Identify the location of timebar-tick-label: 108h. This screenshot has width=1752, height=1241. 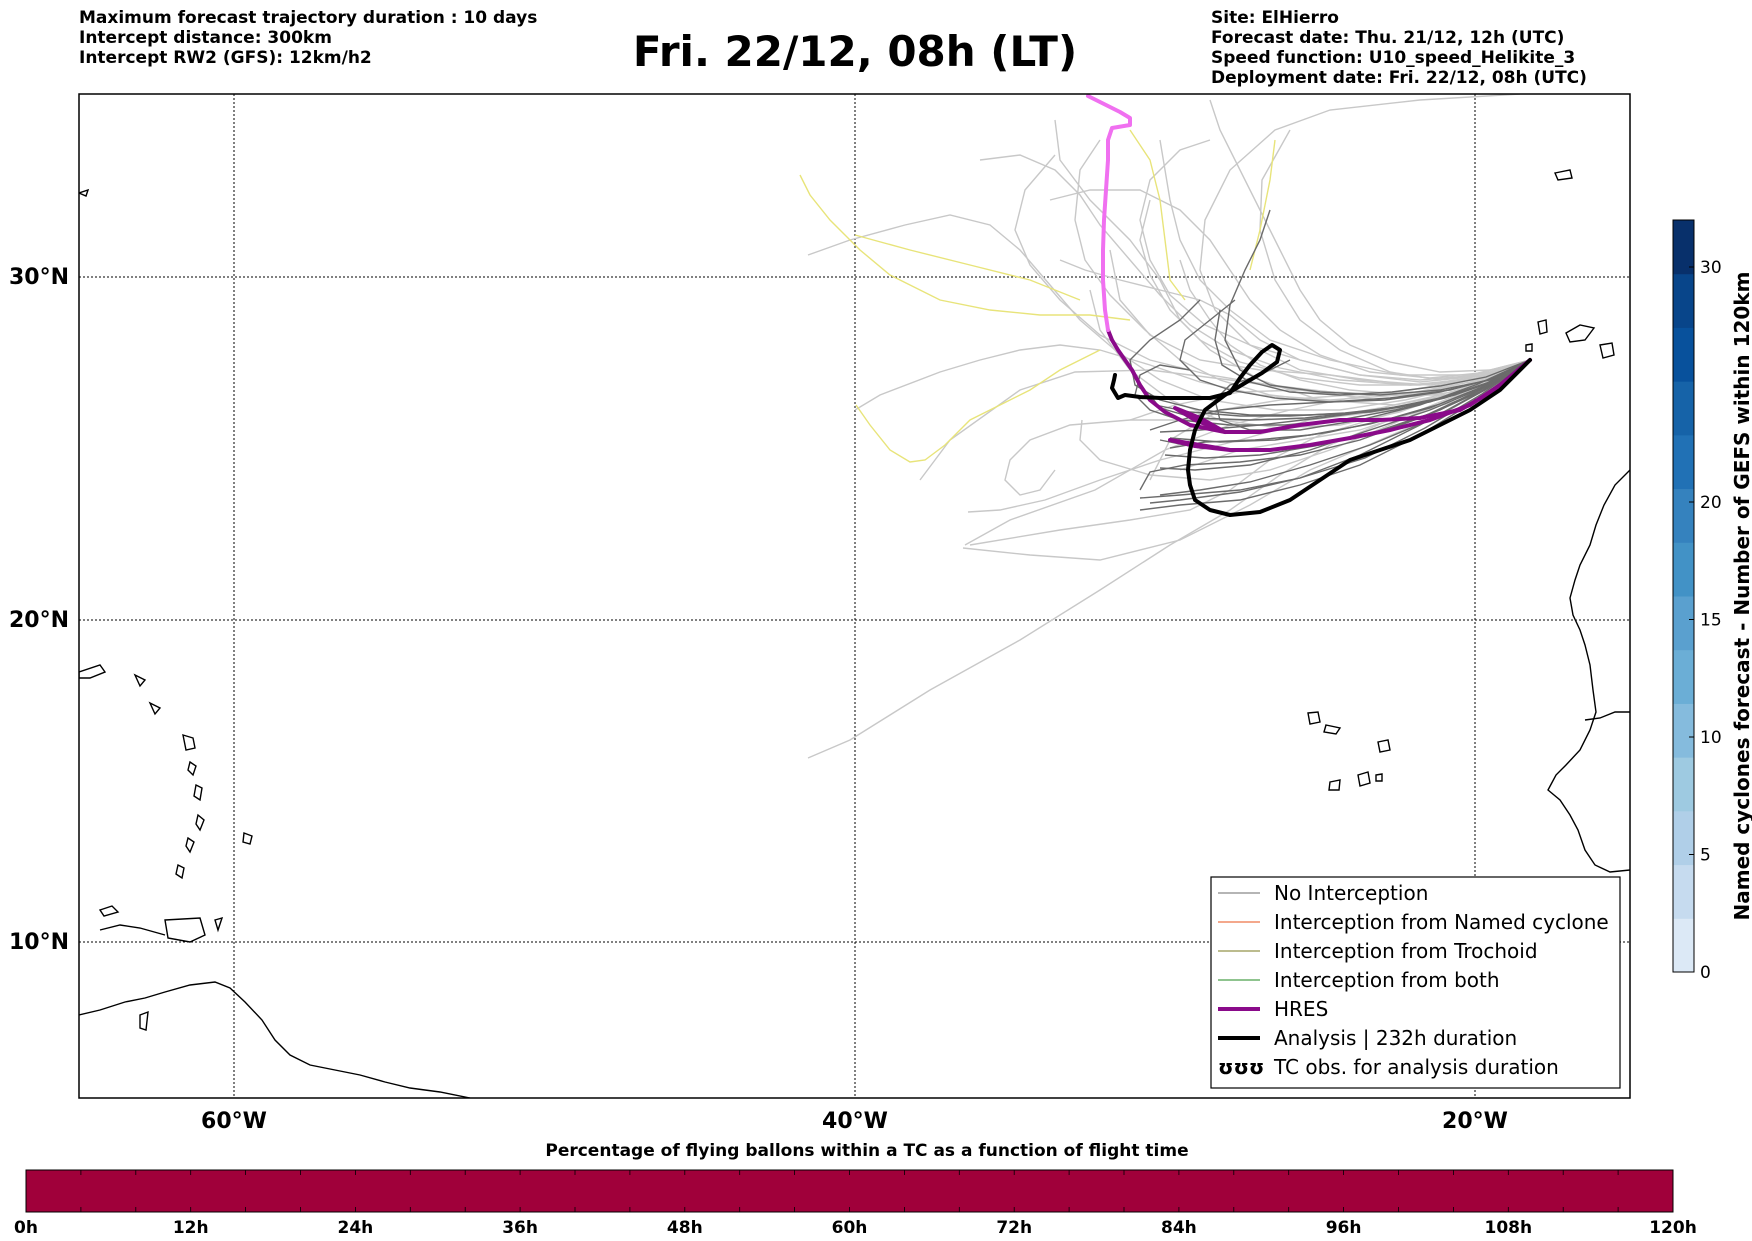
(1509, 1228).